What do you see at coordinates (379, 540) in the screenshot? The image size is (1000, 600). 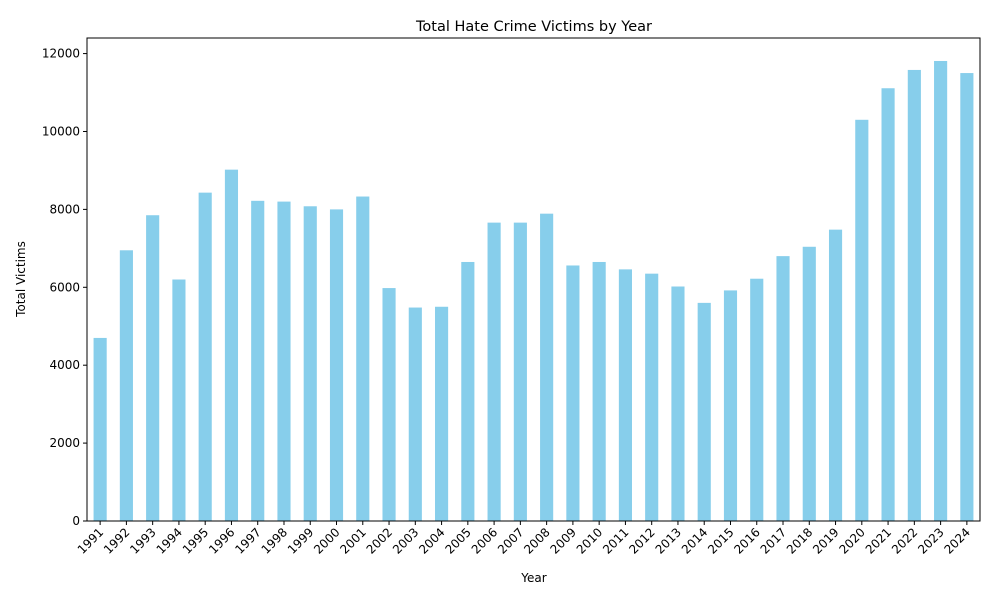 I see `x-tick-label: 2002` at bounding box center [379, 540].